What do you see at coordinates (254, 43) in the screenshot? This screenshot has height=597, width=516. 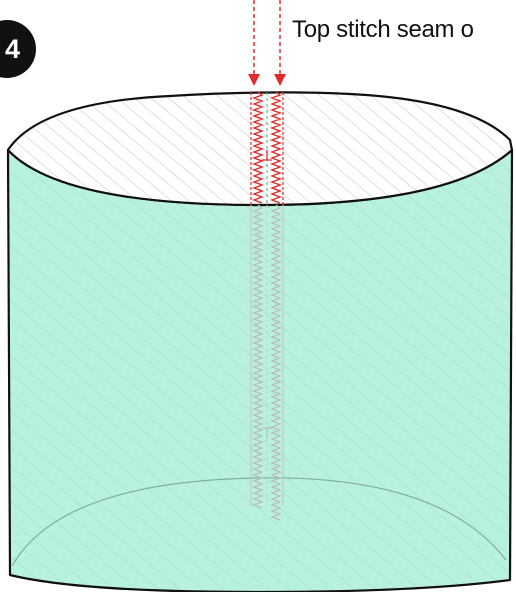 I see `arrow-left-icon` at bounding box center [254, 43].